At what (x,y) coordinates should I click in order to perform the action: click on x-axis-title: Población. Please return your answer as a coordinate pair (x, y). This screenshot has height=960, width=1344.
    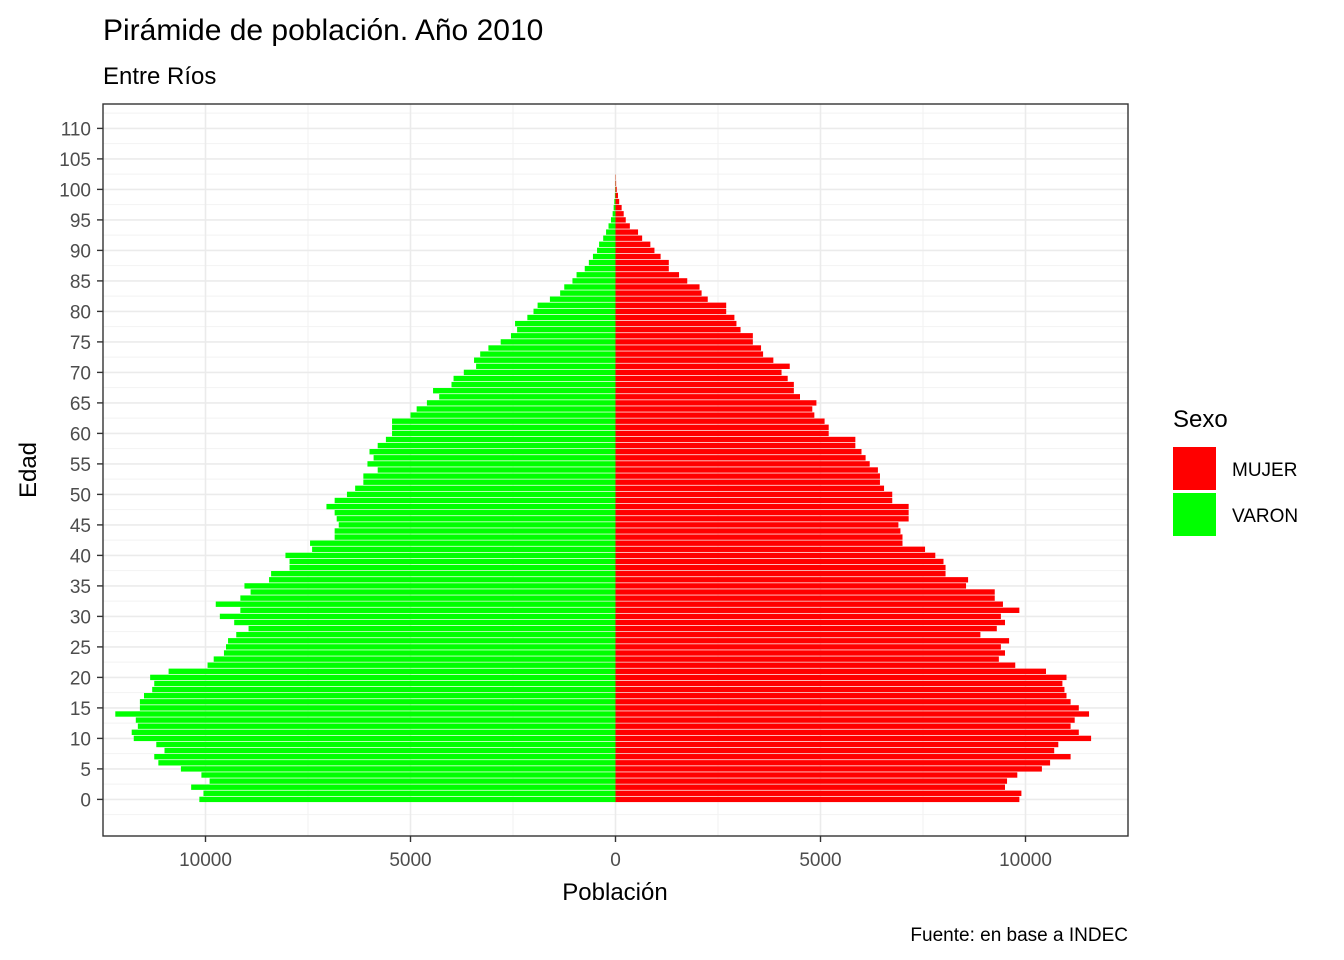
    Looking at the image, I should click on (614, 892).